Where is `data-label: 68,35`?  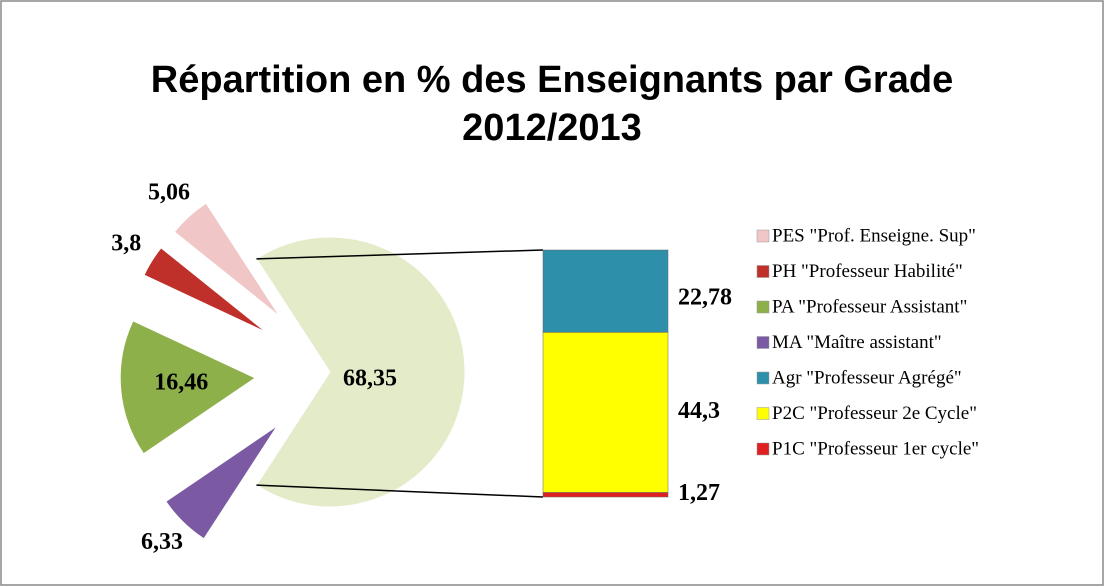
data-label: 68,35 is located at coordinates (370, 379).